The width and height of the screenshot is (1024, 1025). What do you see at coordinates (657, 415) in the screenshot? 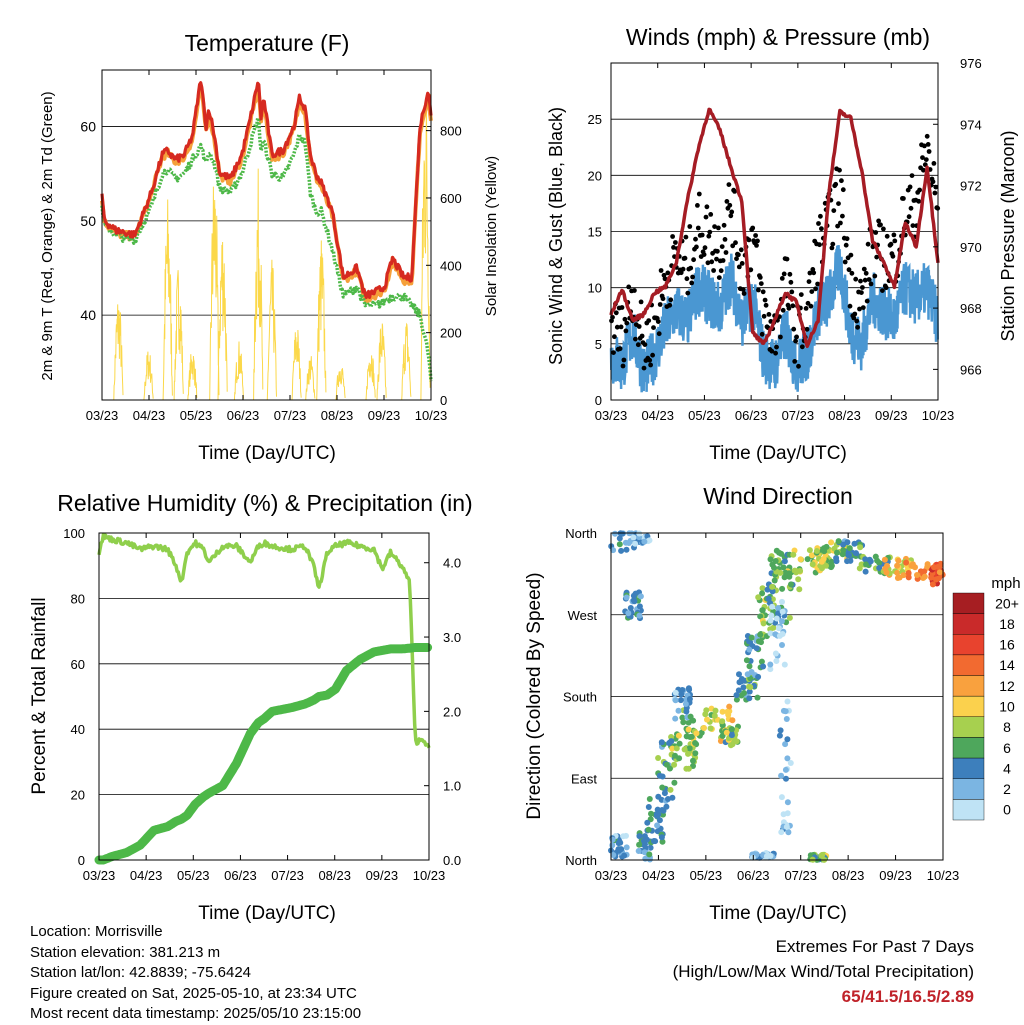
I see `winds-x-tick-label: 04/23` at bounding box center [657, 415].